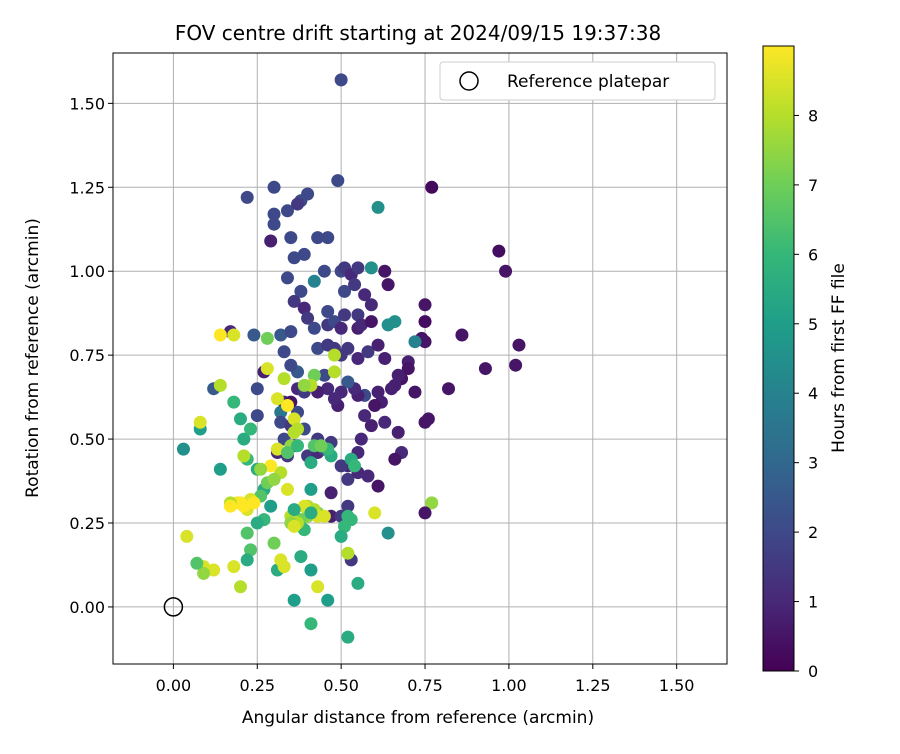 This screenshot has width=900, height=754. I want to click on y-tick-label: 0.75, so click(87, 355).